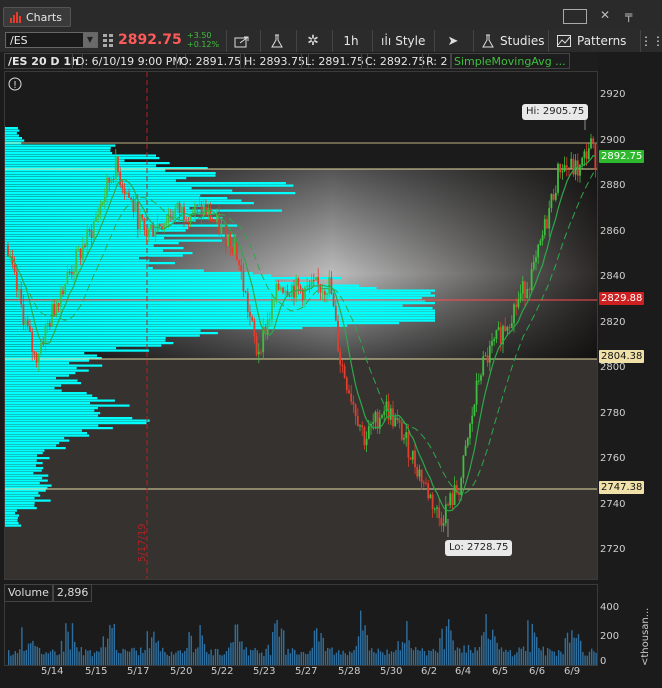  What do you see at coordinates (572, 671) in the screenshot?
I see `date-label: 6/9` at bounding box center [572, 671].